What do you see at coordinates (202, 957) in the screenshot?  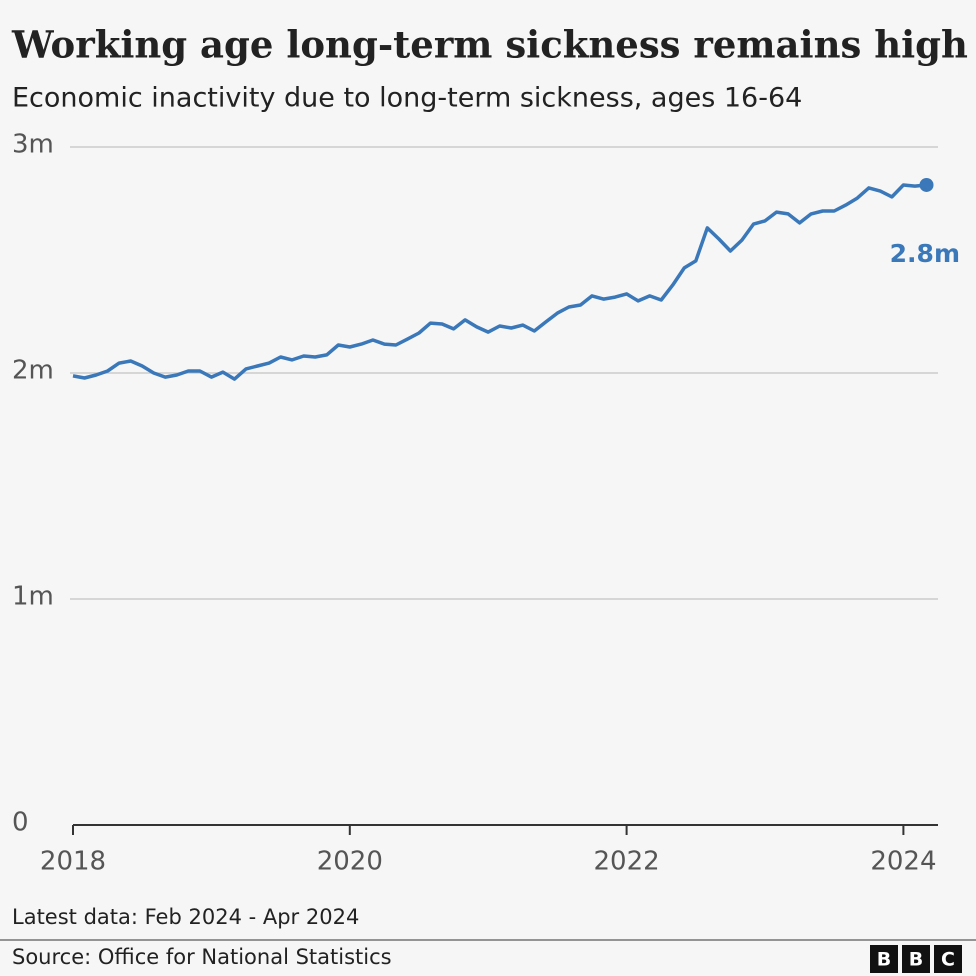 I see `source: Source: Office for National Statistics` at bounding box center [202, 957].